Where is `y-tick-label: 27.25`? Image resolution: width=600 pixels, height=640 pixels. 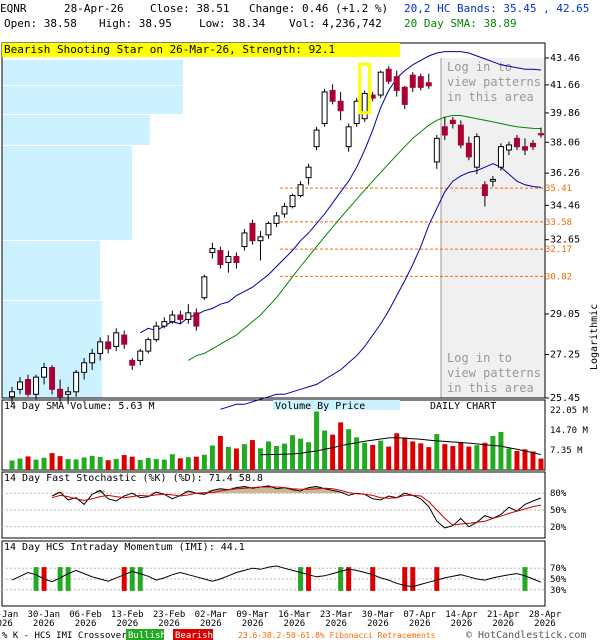
y-tick-label: 27.25 is located at coordinates (565, 355).